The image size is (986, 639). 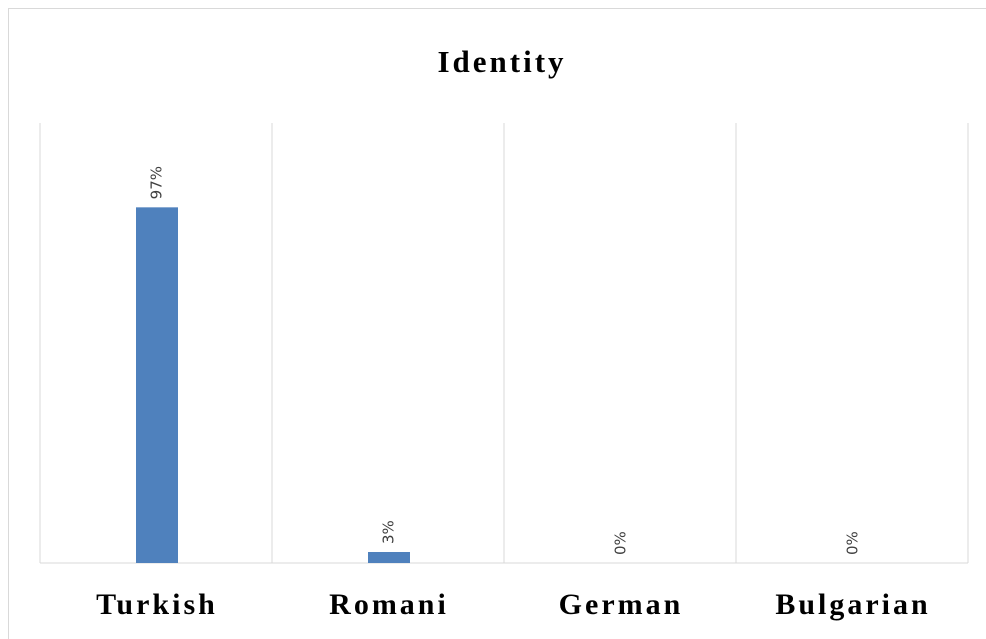 What do you see at coordinates (621, 604) in the screenshot?
I see `x-tick-label: German` at bounding box center [621, 604].